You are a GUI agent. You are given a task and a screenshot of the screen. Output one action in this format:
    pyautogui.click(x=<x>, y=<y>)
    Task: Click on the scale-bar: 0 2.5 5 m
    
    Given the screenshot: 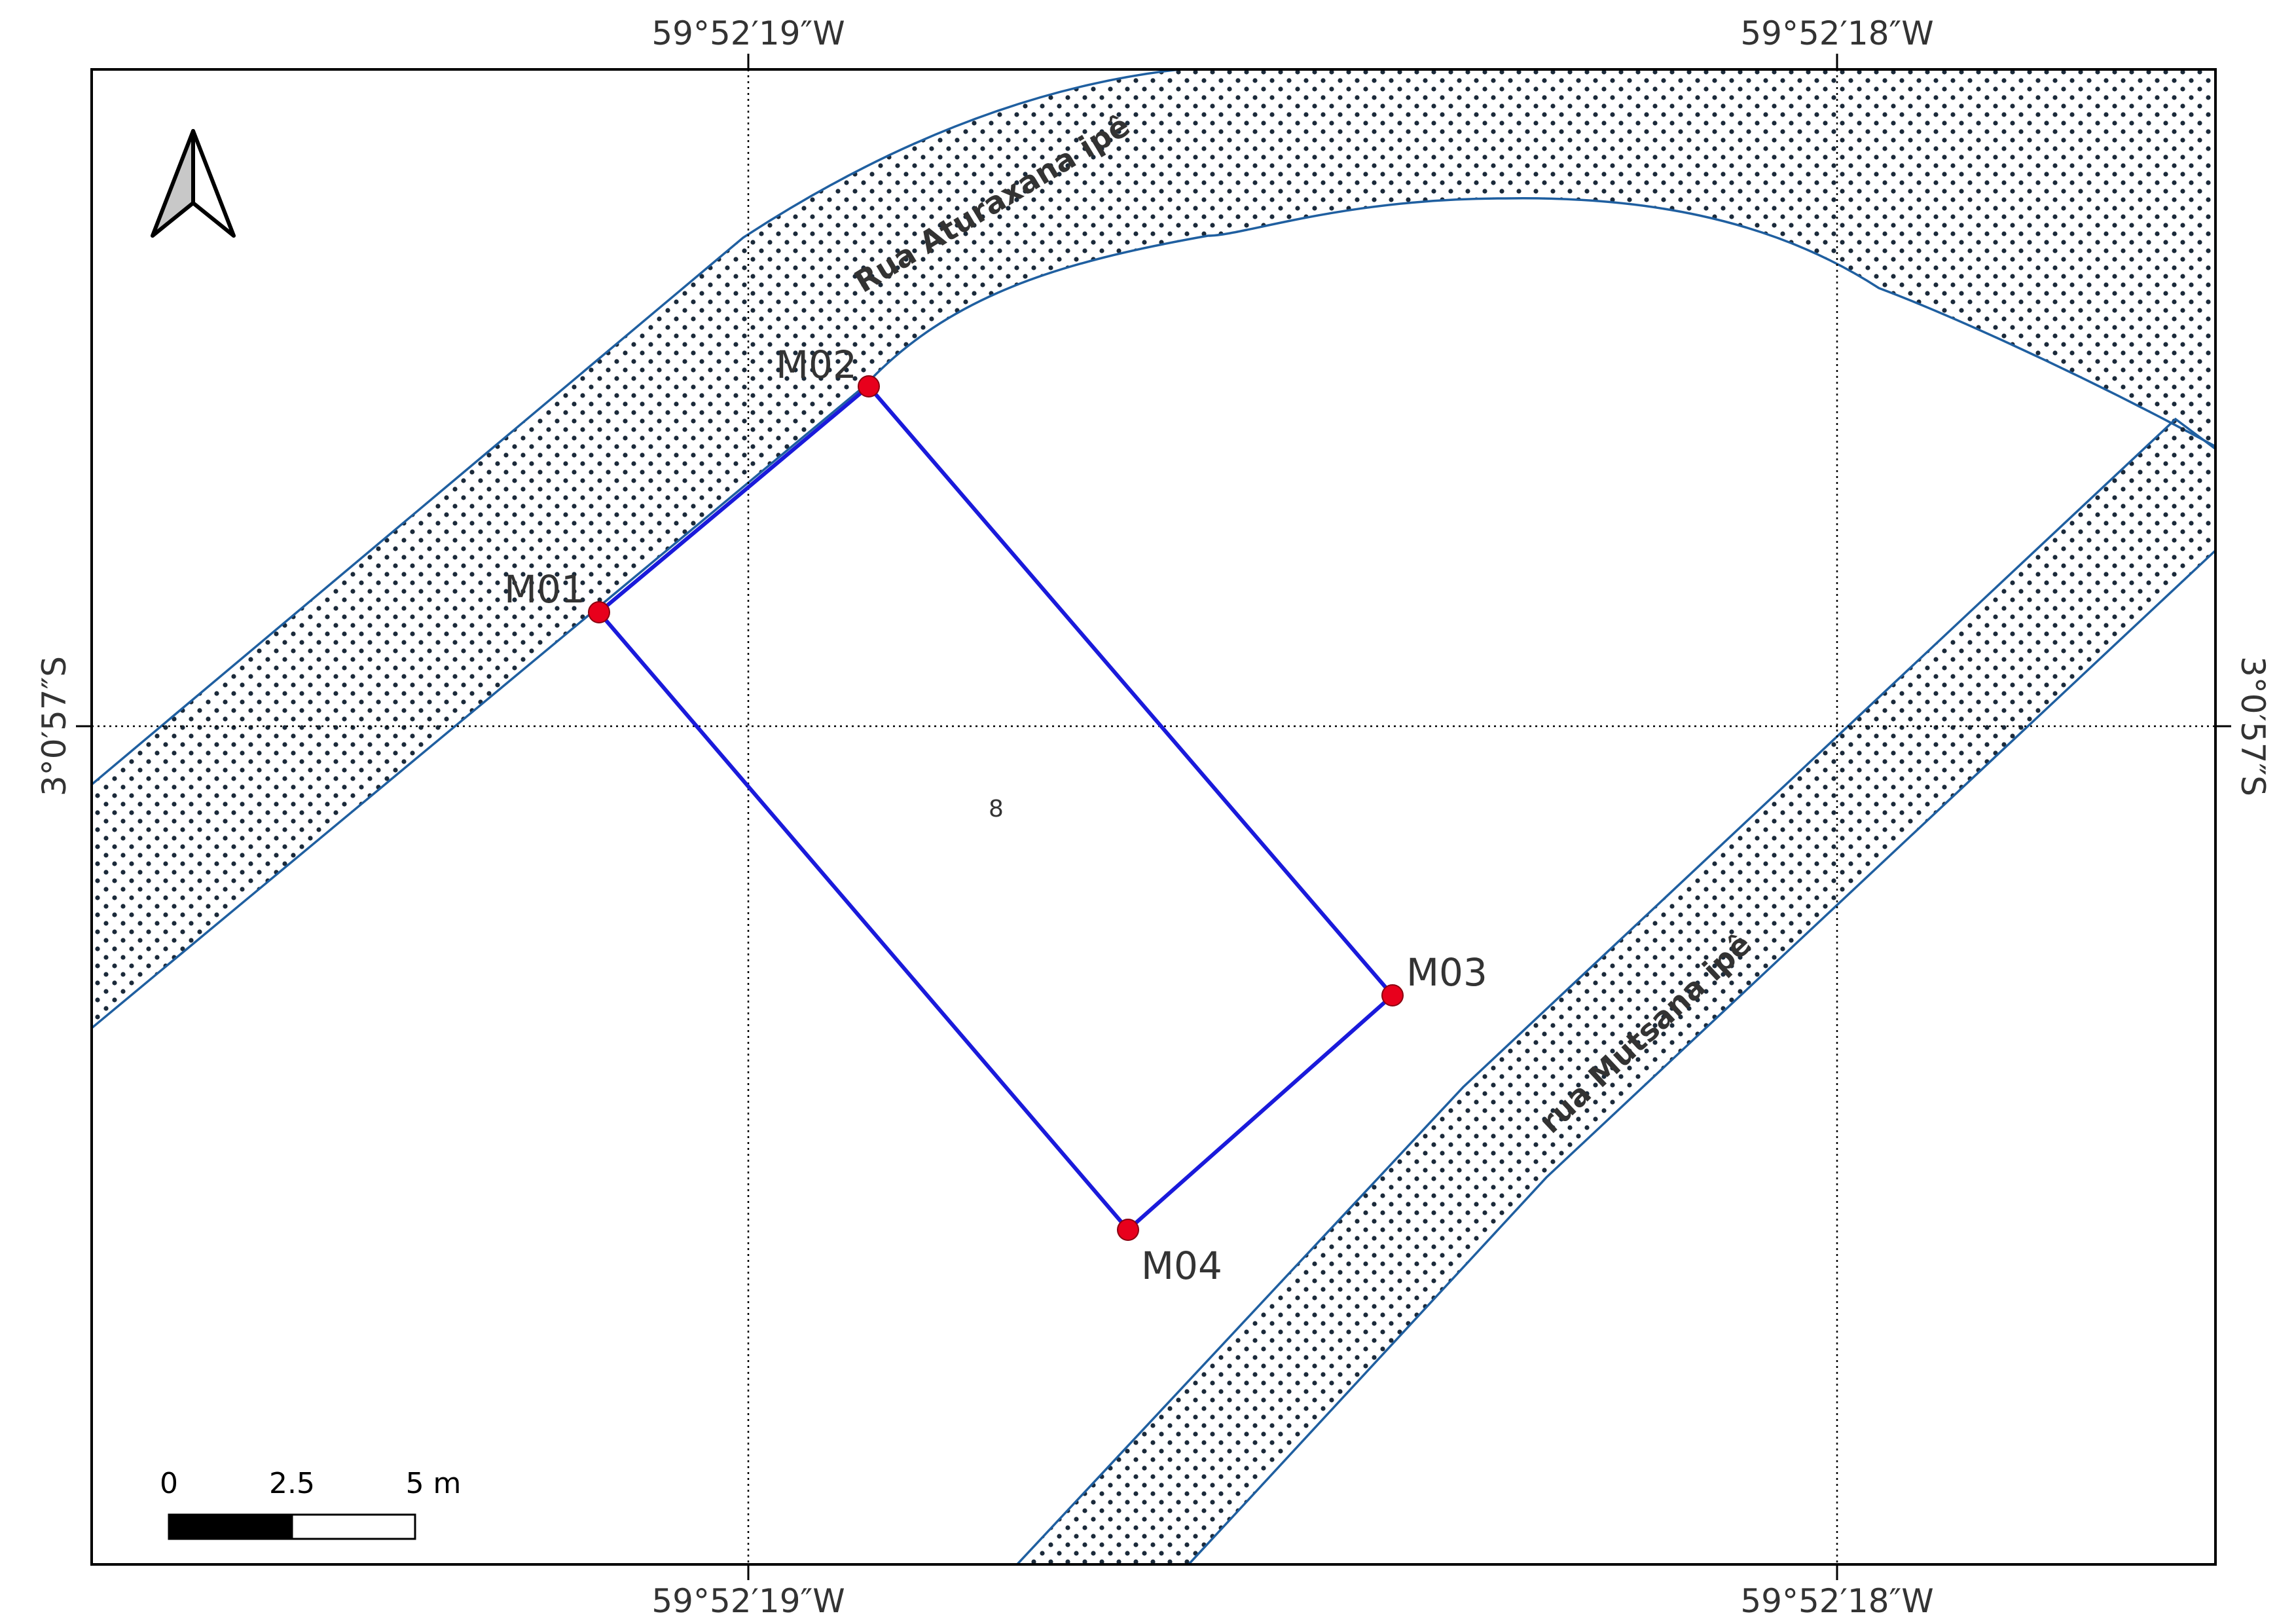 What is the action you would take?
    pyautogui.click(x=311, y=1503)
    